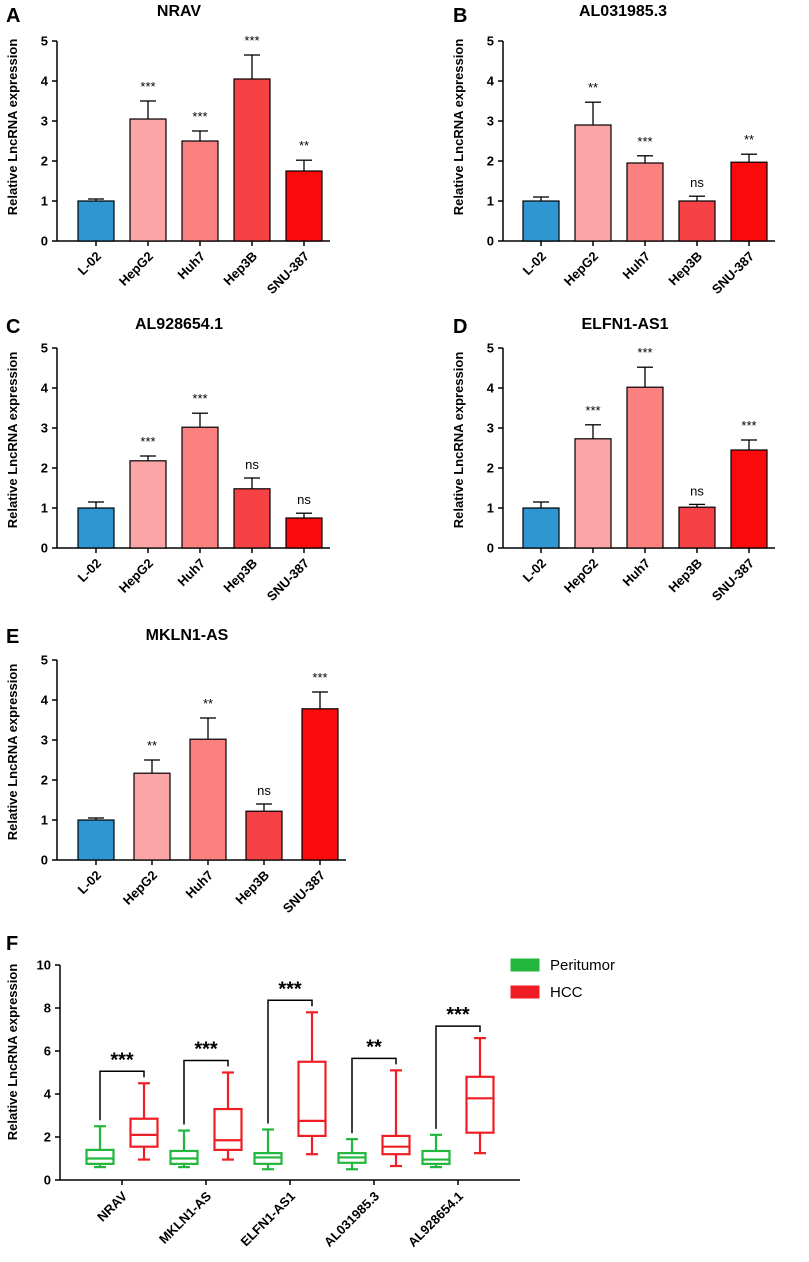 The height and width of the screenshot is (1262, 809). What do you see at coordinates (525, 965) in the screenshot?
I see `legend-swatch-peritumor` at bounding box center [525, 965].